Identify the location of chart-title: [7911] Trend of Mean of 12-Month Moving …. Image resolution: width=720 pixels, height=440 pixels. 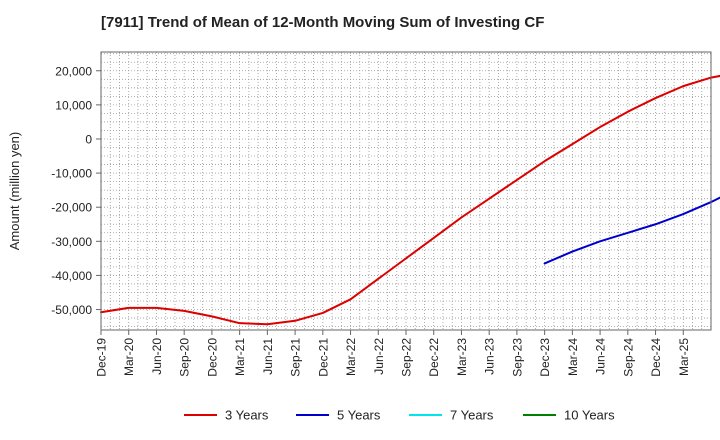
(323, 22).